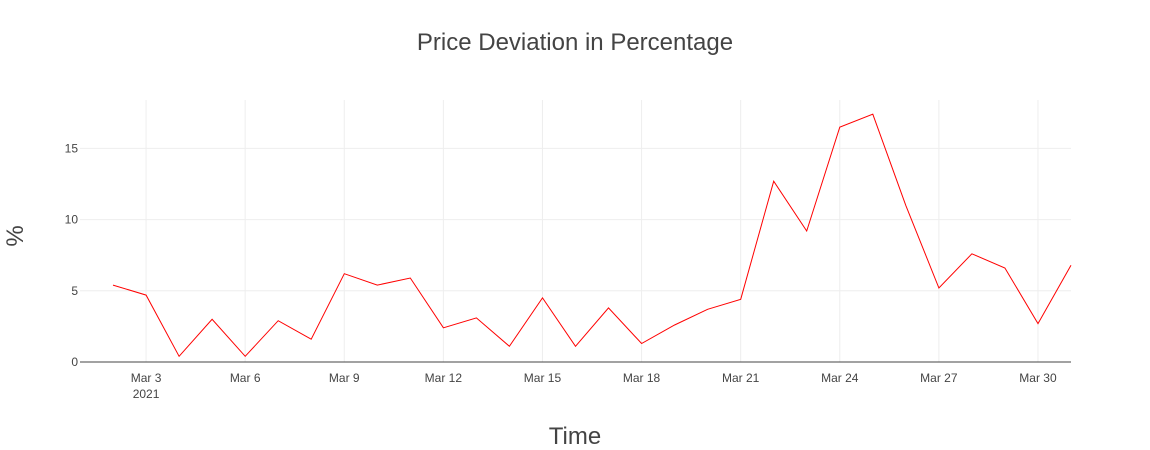 The width and height of the screenshot is (1150, 450). I want to click on y-tick-label: 10, so click(72, 220).